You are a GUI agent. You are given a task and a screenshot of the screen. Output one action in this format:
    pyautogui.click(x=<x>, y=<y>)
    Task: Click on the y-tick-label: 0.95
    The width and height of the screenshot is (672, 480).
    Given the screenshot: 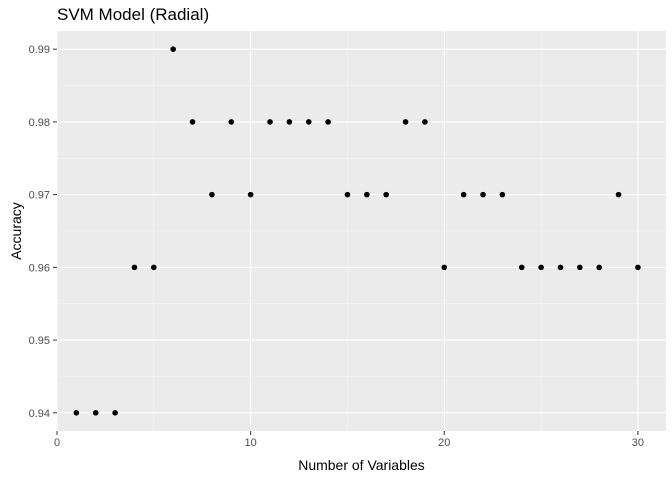 What is the action you would take?
    pyautogui.click(x=39, y=341)
    